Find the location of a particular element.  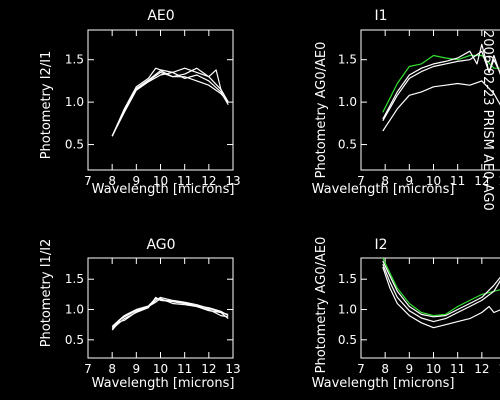

panel-title: AE0 is located at coordinates (160, 16).